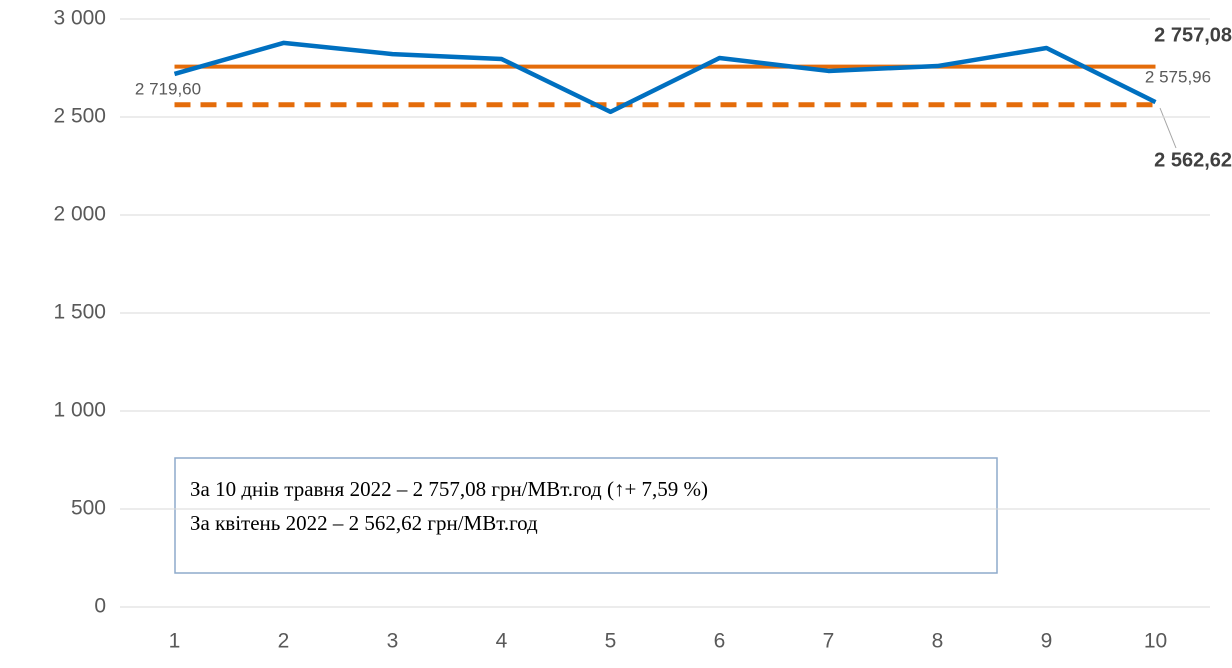 This screenshot has height=668, width=1232. I want to click on y-tick-label: 500, so click(88, 508).